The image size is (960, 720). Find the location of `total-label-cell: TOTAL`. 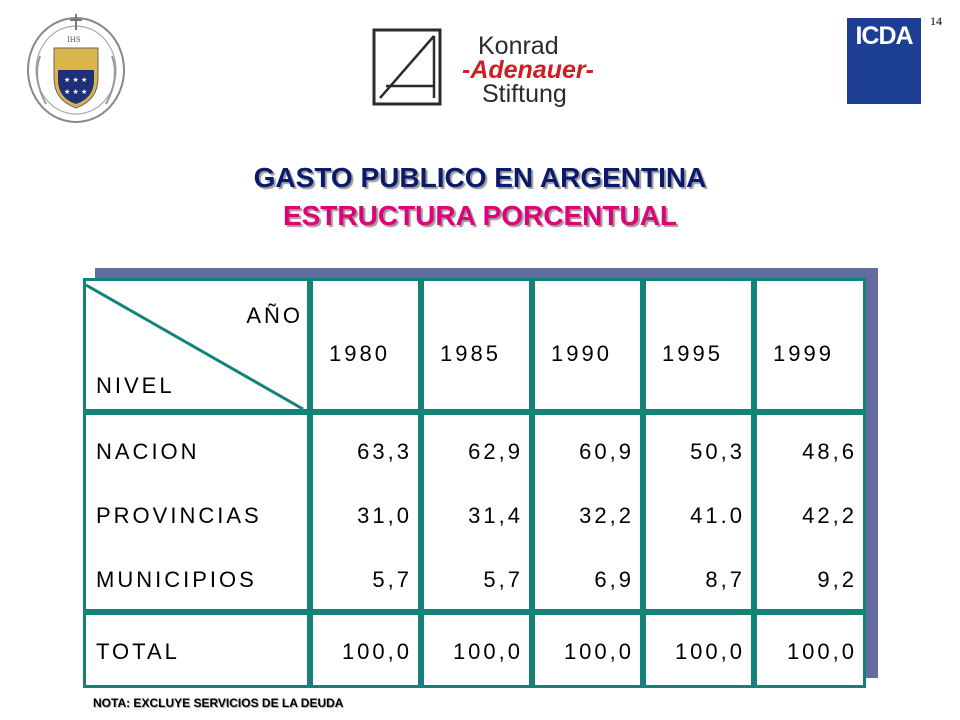

total-label-cell: TOTAL is located at coordinates (196, 650).